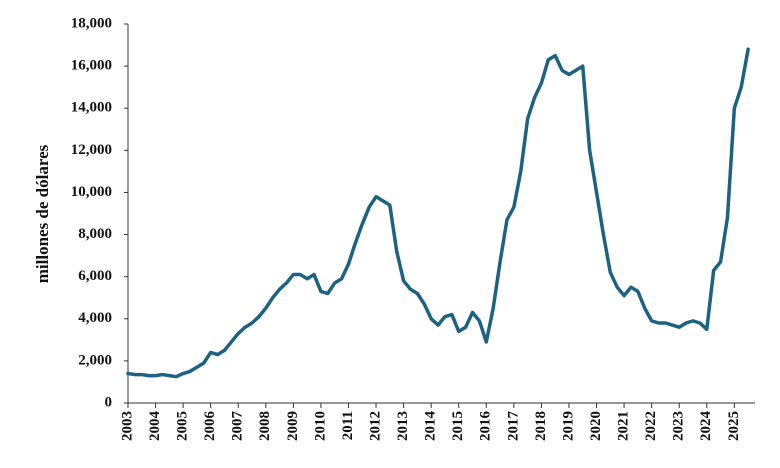 The width and height of the screenshot is (780, 468). Describe the element at coordinates (95, 318) in the screenshot. I see `y-tick-label: 4,000` at that location.